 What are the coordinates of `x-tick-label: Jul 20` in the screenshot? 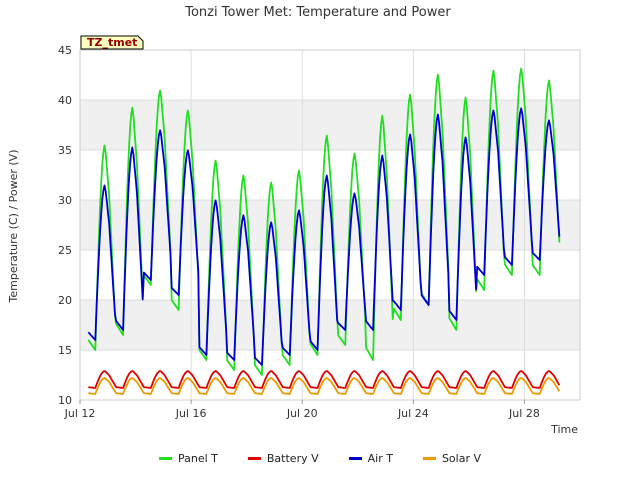 It's located at (302, 413).